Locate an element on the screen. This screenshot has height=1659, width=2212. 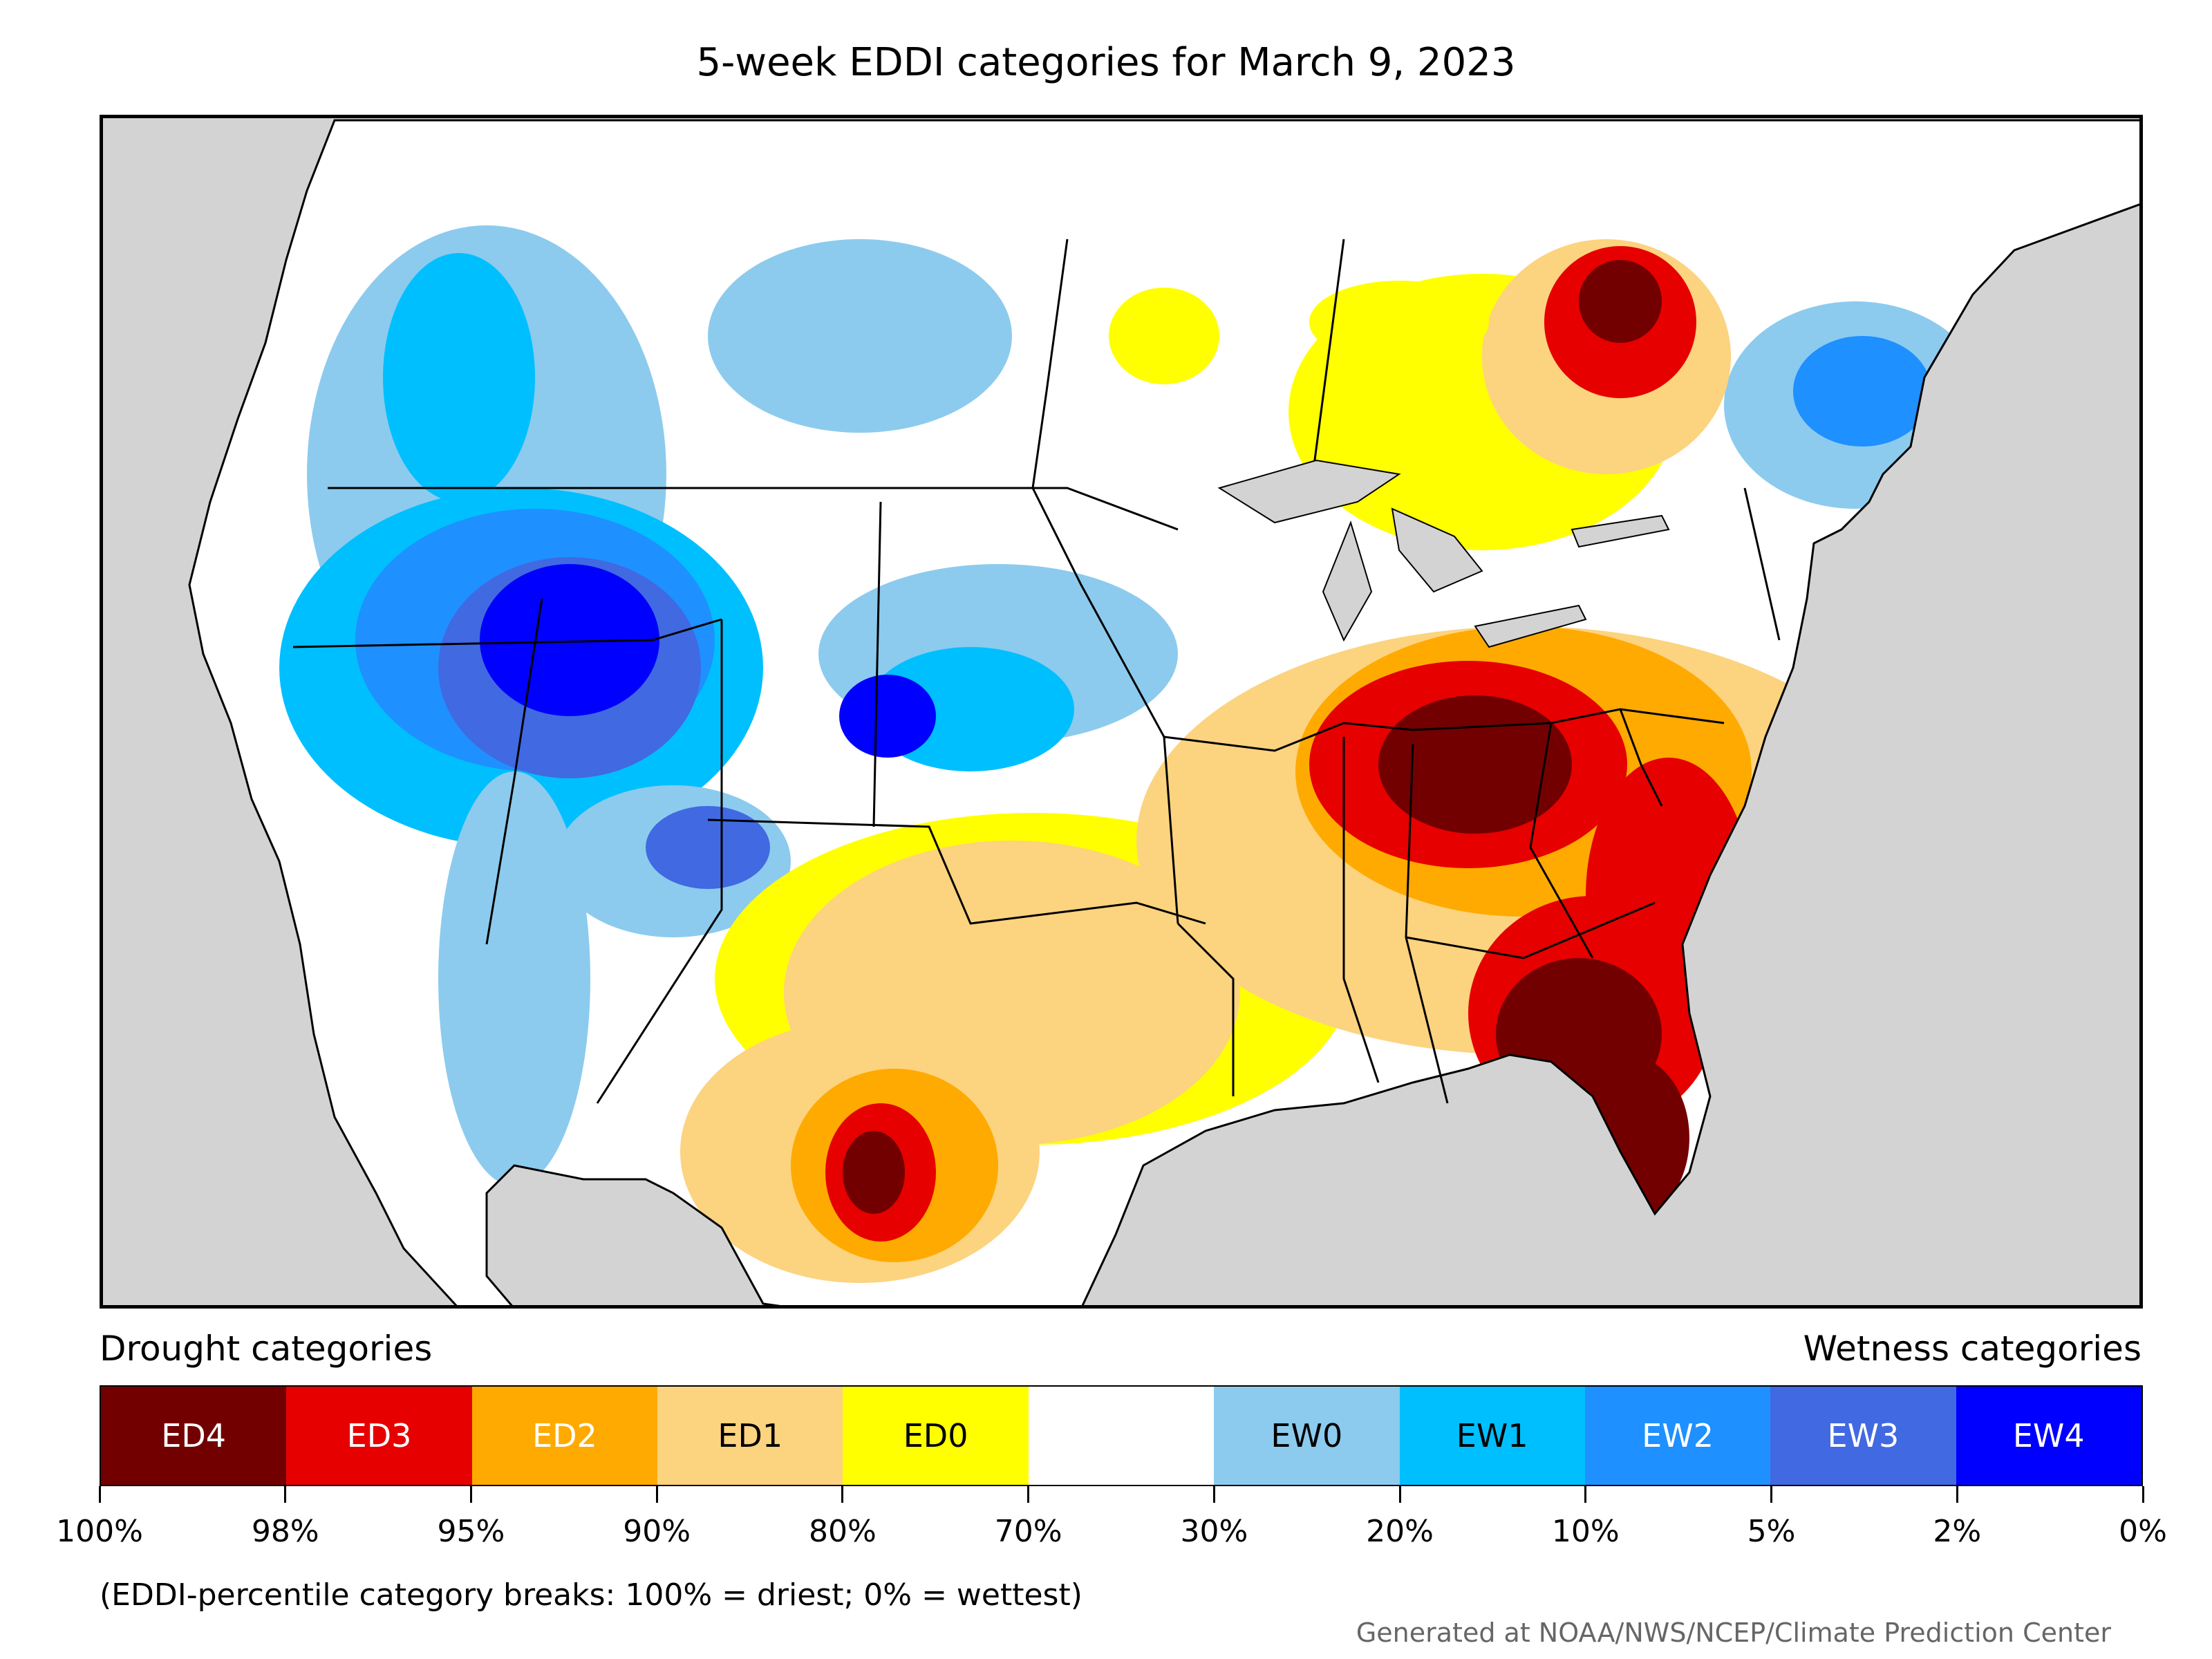
category-swatch-ed0: ED0 is located at coordinates (936, 1436).